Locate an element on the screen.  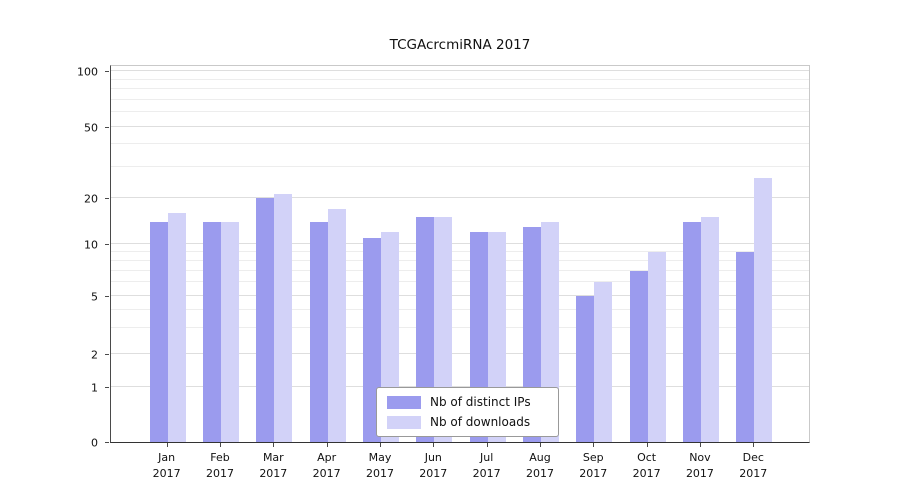
legend-label-distinct-ips: Nb of distinct IPs is located at coordinates (480, 402).